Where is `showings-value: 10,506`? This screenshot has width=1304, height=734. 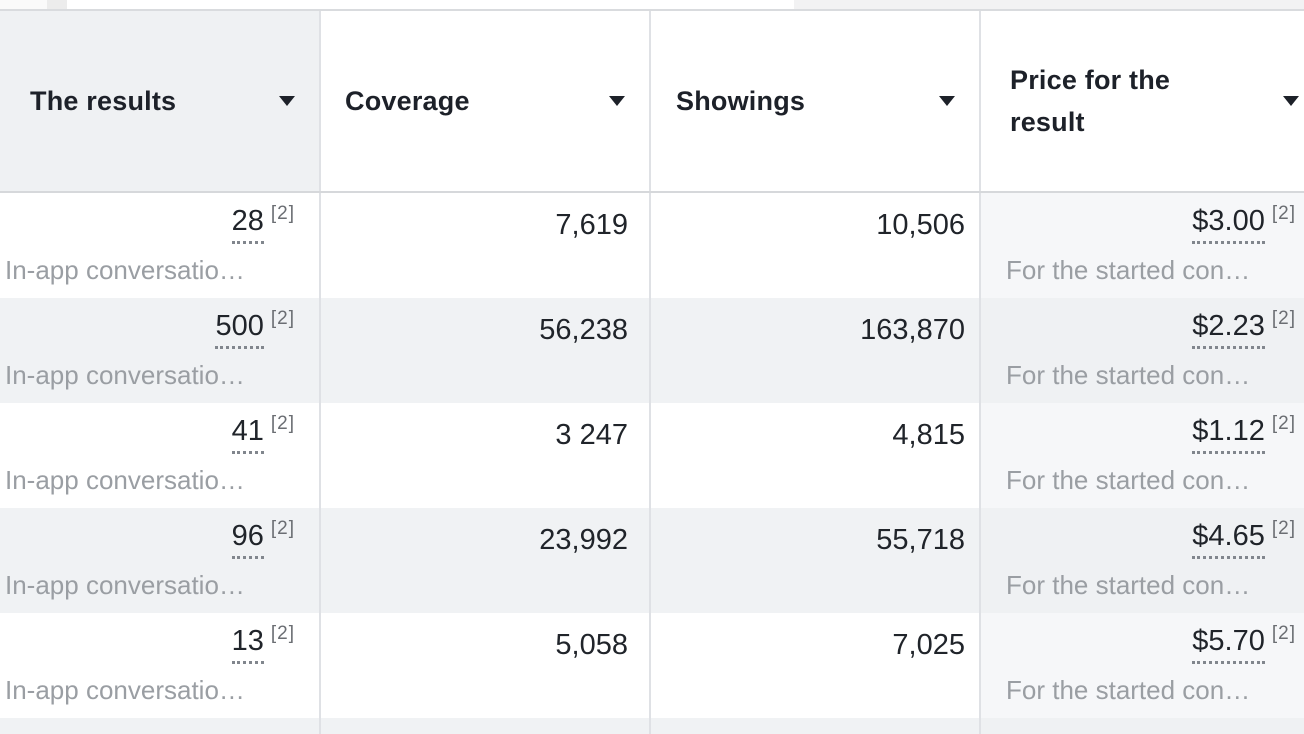 showings-value: 10,506 is located at coordinates (920, 225).